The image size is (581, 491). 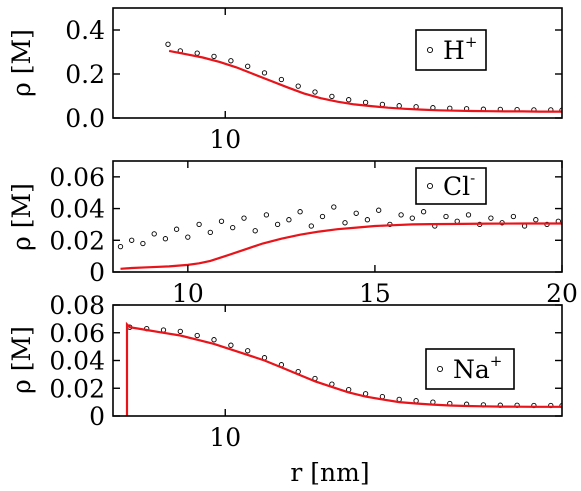 I want to click on legend: Na+, so click(x=470, y=369).